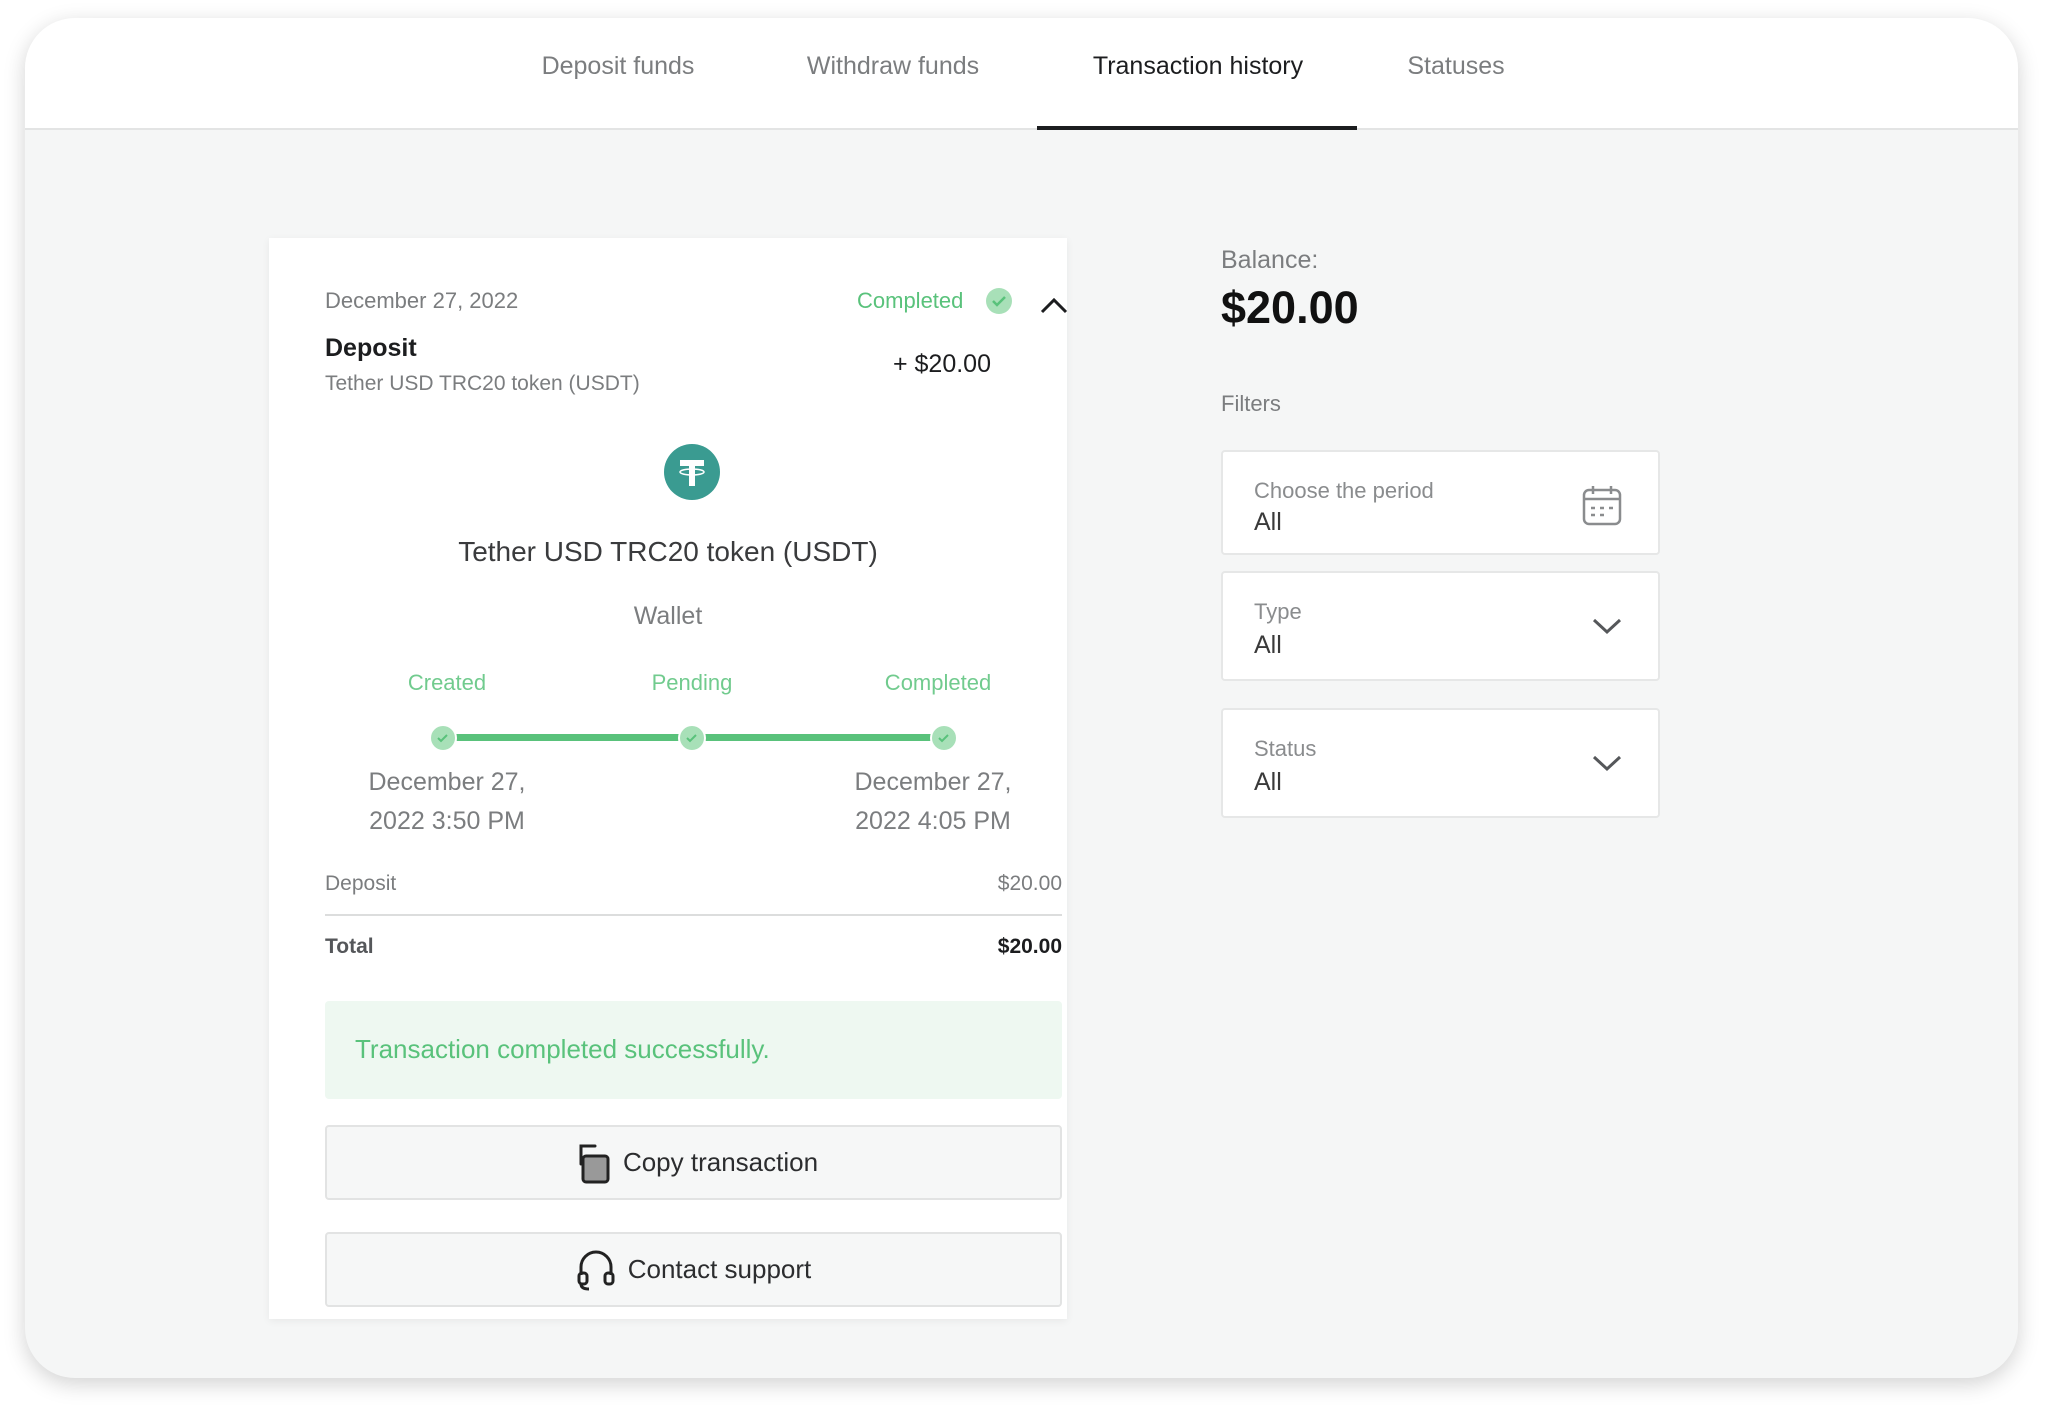 The height and width of the screenshot is (1415, 2048). Describe the element at coordinates (618, 66) in the screenshot. I see `tab-deposit-funds: Deposit funds` at that location.